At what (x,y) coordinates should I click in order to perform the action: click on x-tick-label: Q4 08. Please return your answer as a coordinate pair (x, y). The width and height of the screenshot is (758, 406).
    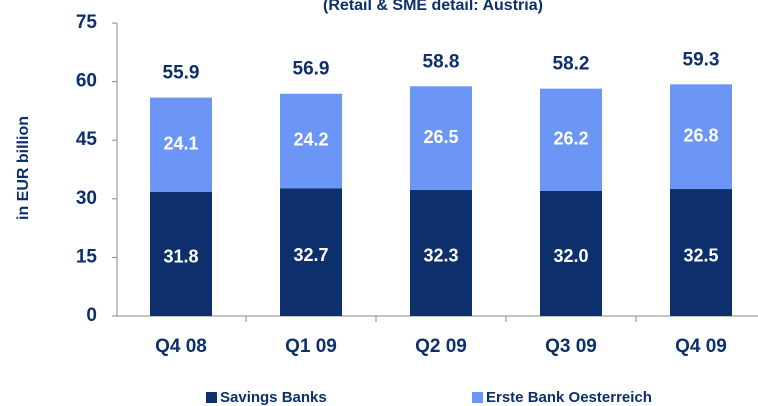
    Looking at the image, I should click on (181, 346).